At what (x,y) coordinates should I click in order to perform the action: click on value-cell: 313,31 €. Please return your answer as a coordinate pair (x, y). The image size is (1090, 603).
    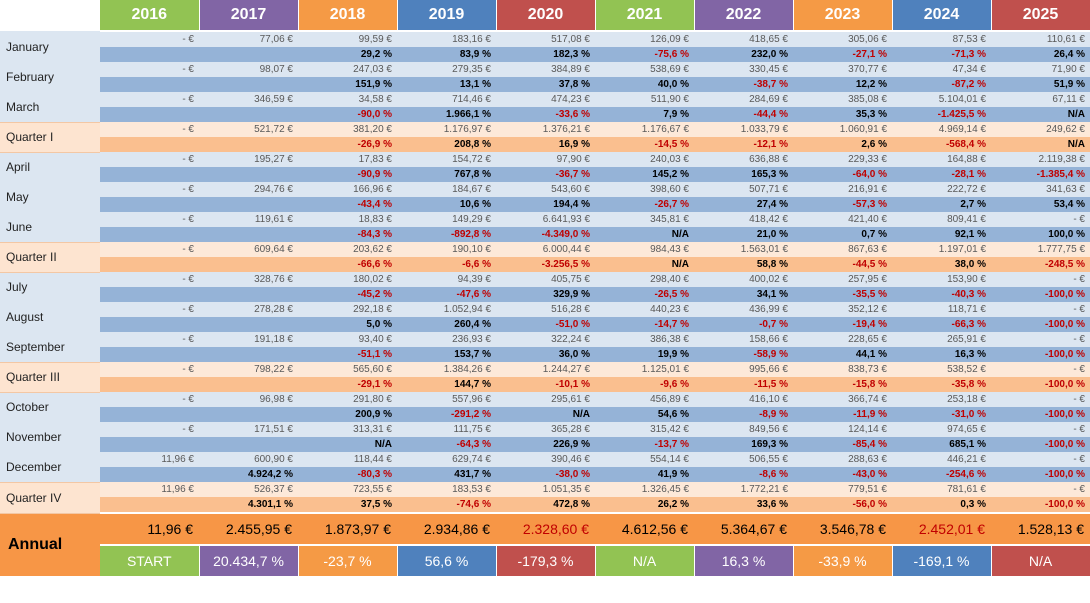
    Looking at the image, I should click on (347, 429).